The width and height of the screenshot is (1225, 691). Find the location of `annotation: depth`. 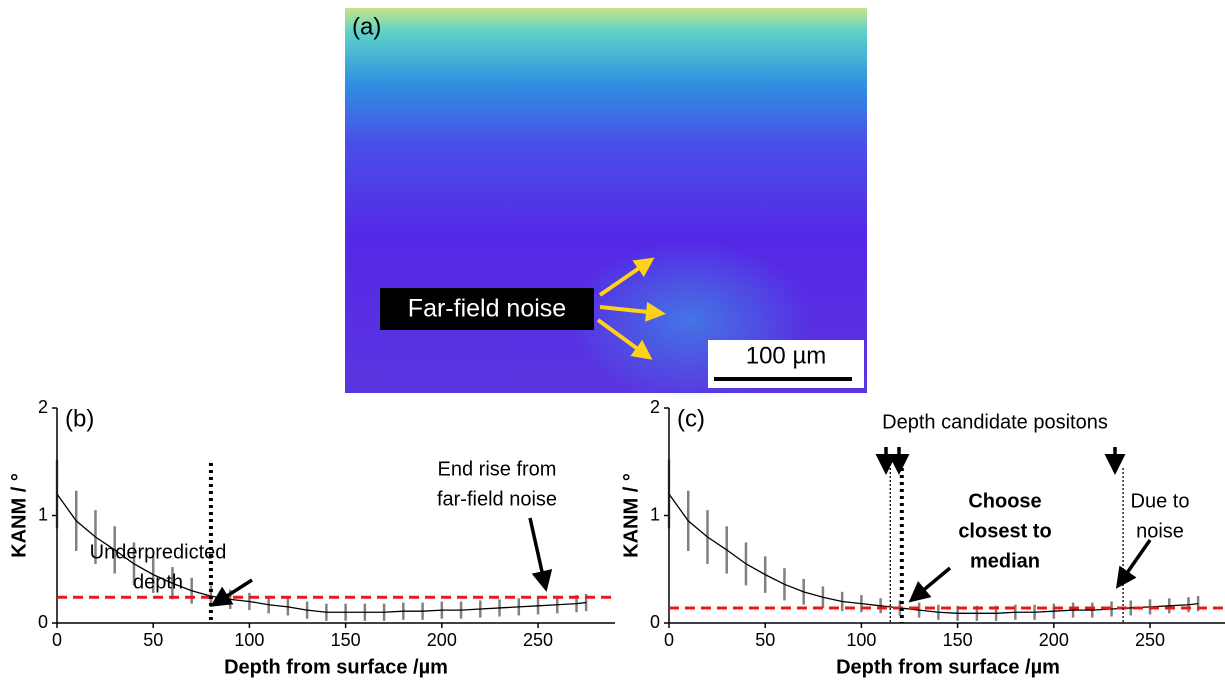

annotation: depth is located at coordinates (158, 582).